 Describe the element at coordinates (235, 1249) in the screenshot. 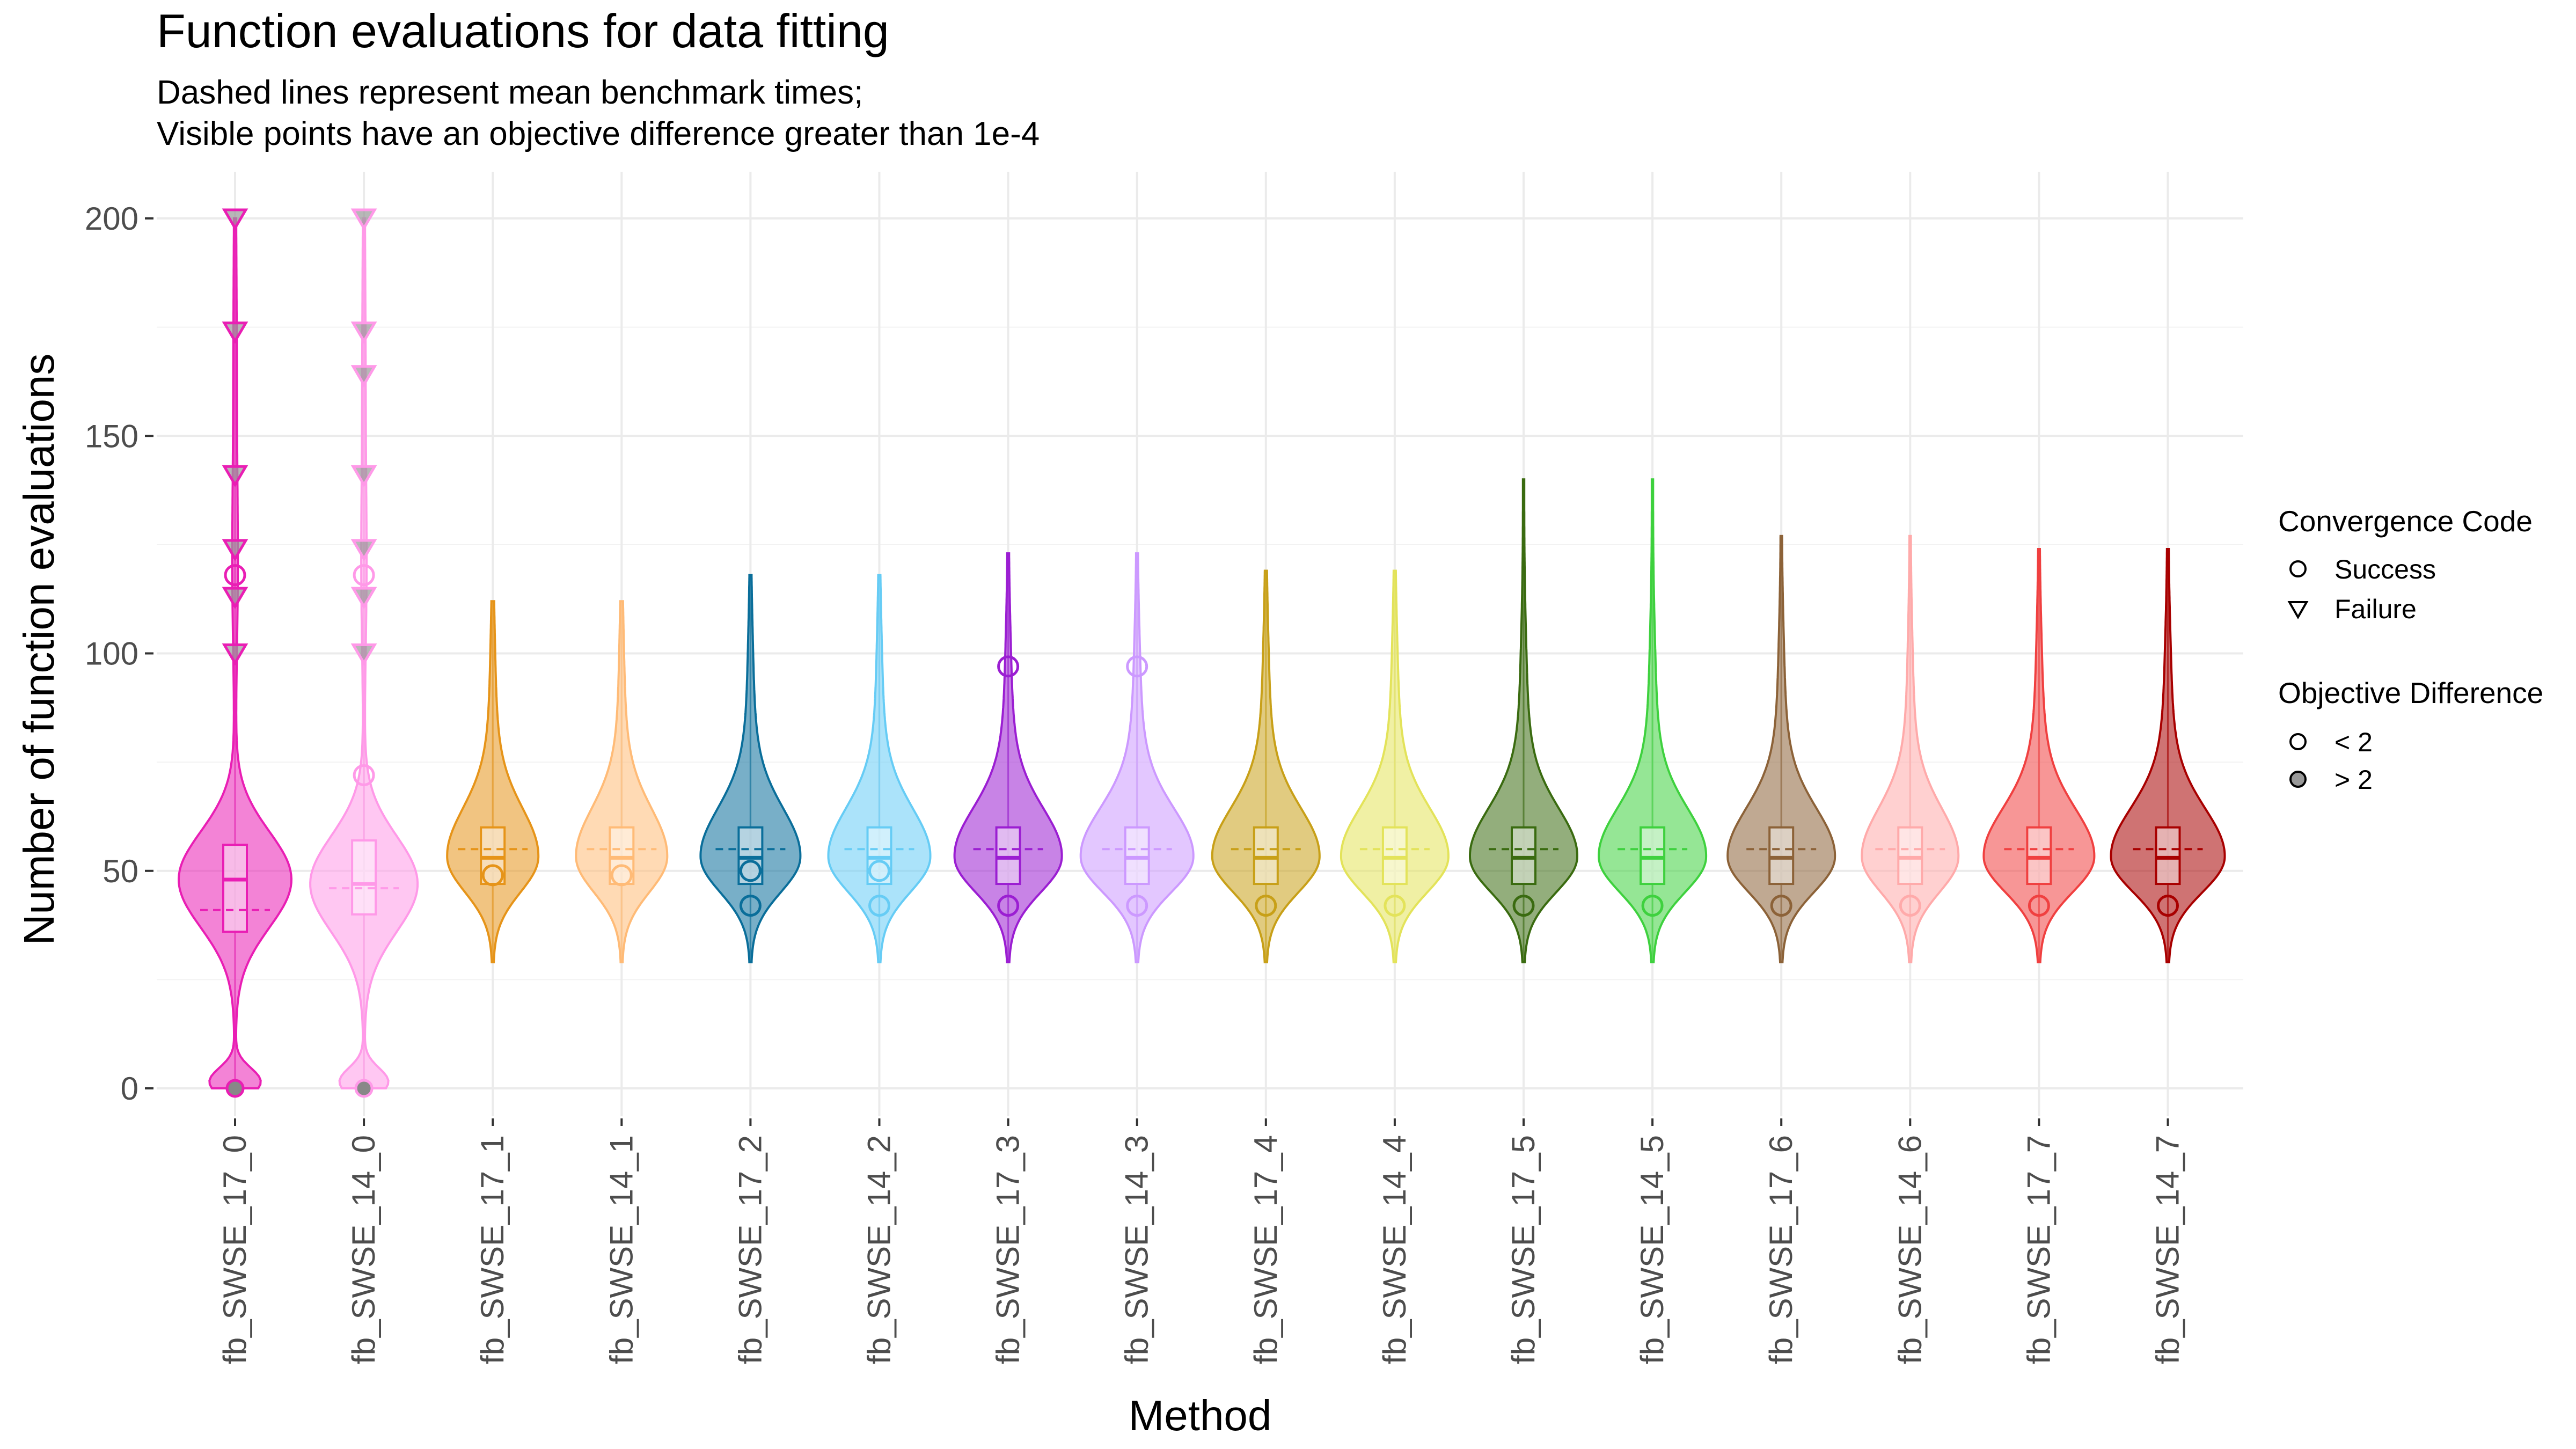

I see `x-tick-label: fb_SWSE_17_0` at that location.